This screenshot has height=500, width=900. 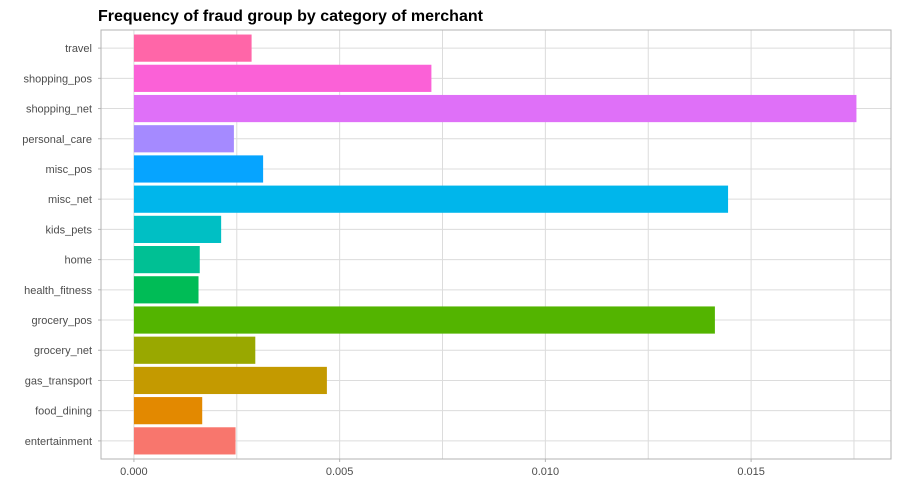 What do you see at coordinates (546, 472) in the screenshot?
I see `x-tick-label: 0.010` at bounding box center [546, 472].